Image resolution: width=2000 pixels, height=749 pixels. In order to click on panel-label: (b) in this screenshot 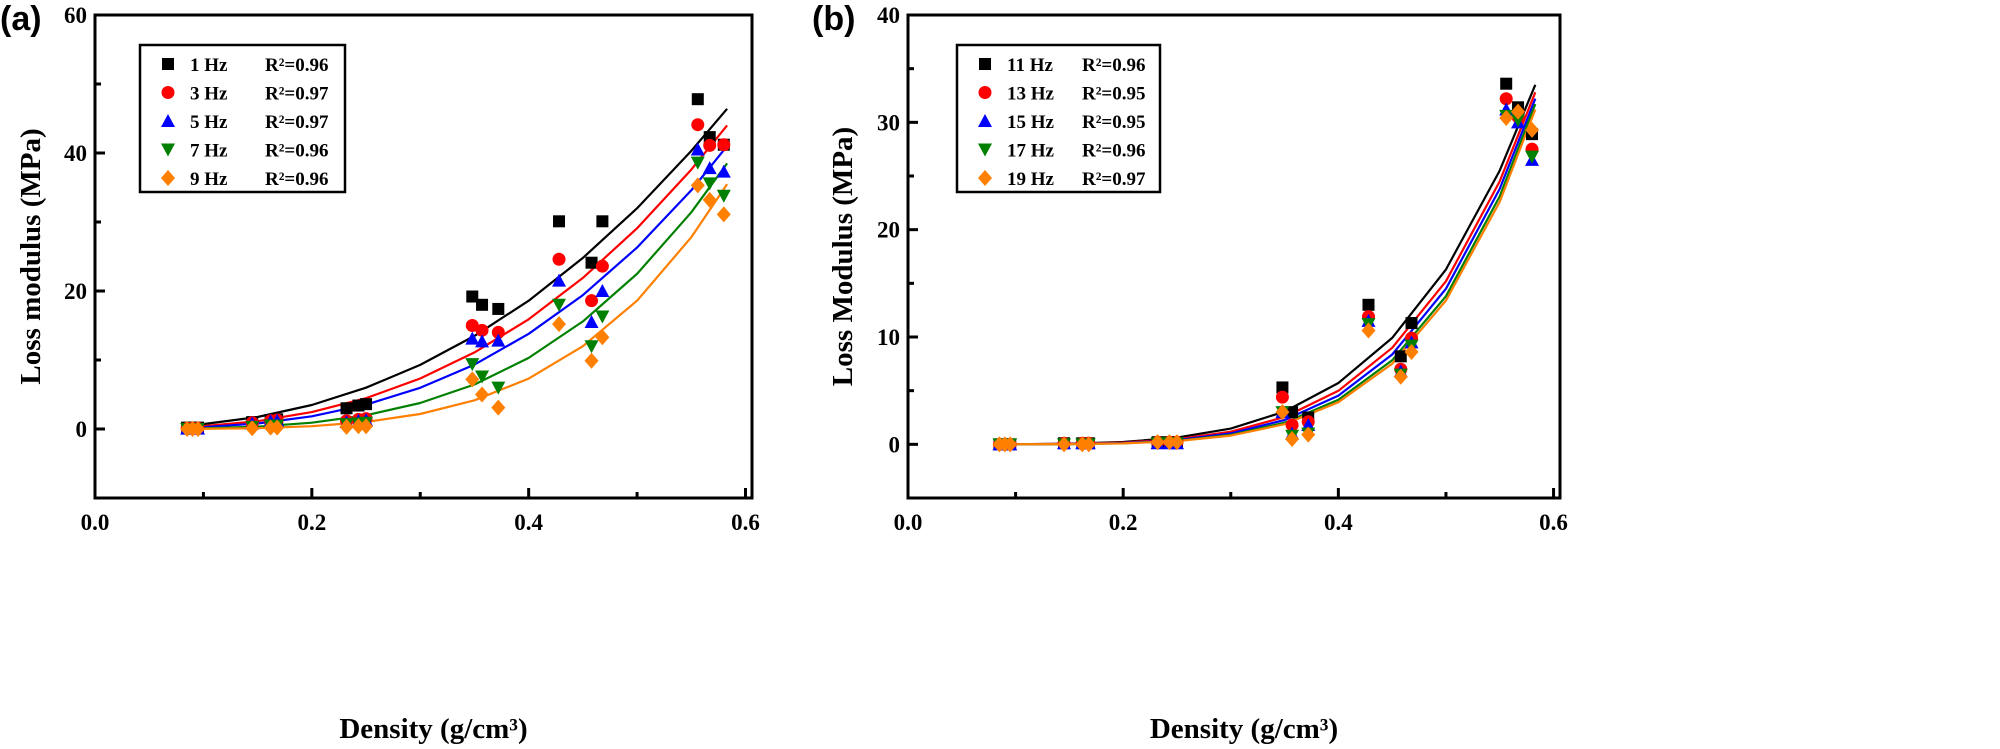, I will do `click(833, 19)`.